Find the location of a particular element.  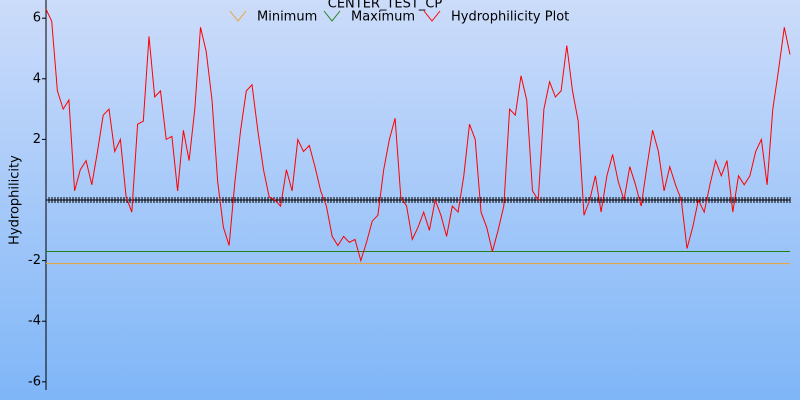

y-tick-label: -6 is located at coordinates (34, 381).